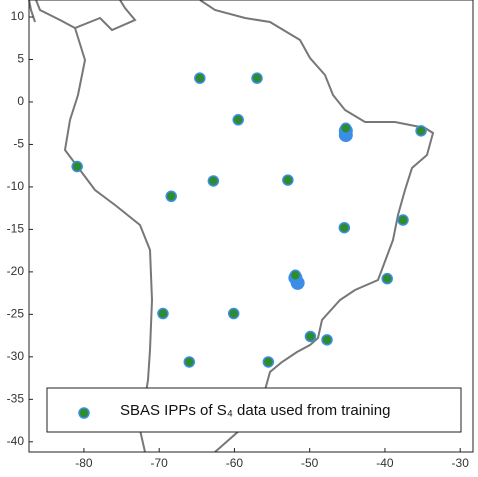 This screenshot has width=478, height=477. Describe the element at coordinates (385, 463) in the screenshot. I see `x-tick-label: -40` at that location.